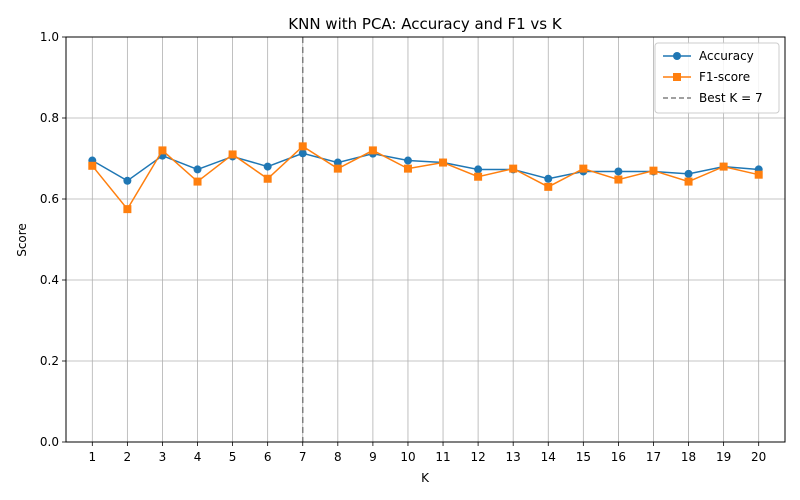 The image size is (800, 500). What do you see at coordinates (677, 77) in the screenshot?
I see `legend-f1-marker` at bounding box center [677, 77].